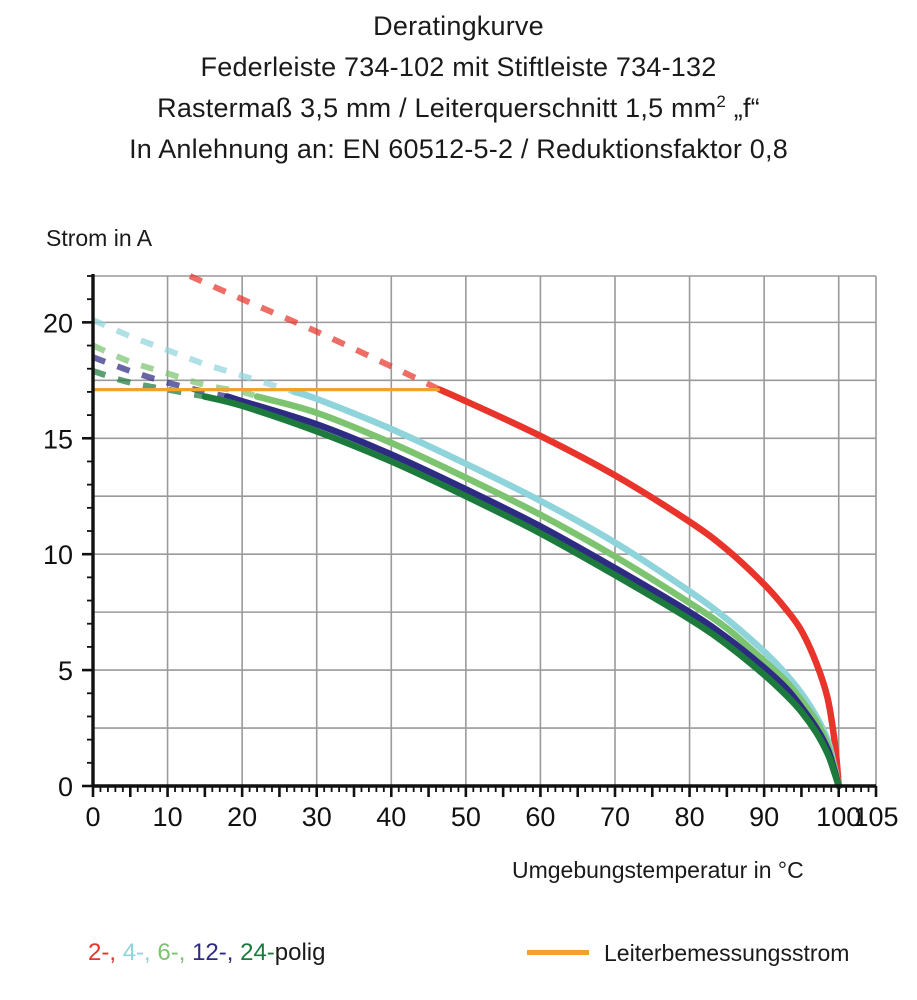 The height and width of the screenshot is (1000, 917). I want to click on x-tick-label: 80, so click(690, 817).